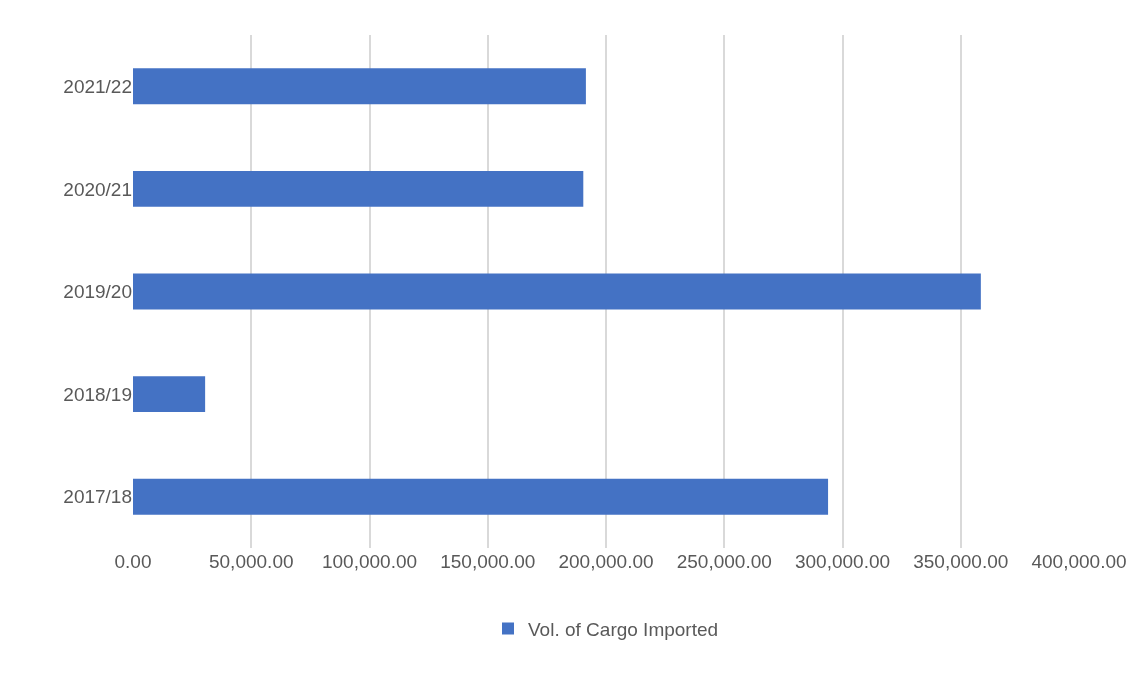  I want to click on x-tick-label: 300,000.00, so click(842, 561).